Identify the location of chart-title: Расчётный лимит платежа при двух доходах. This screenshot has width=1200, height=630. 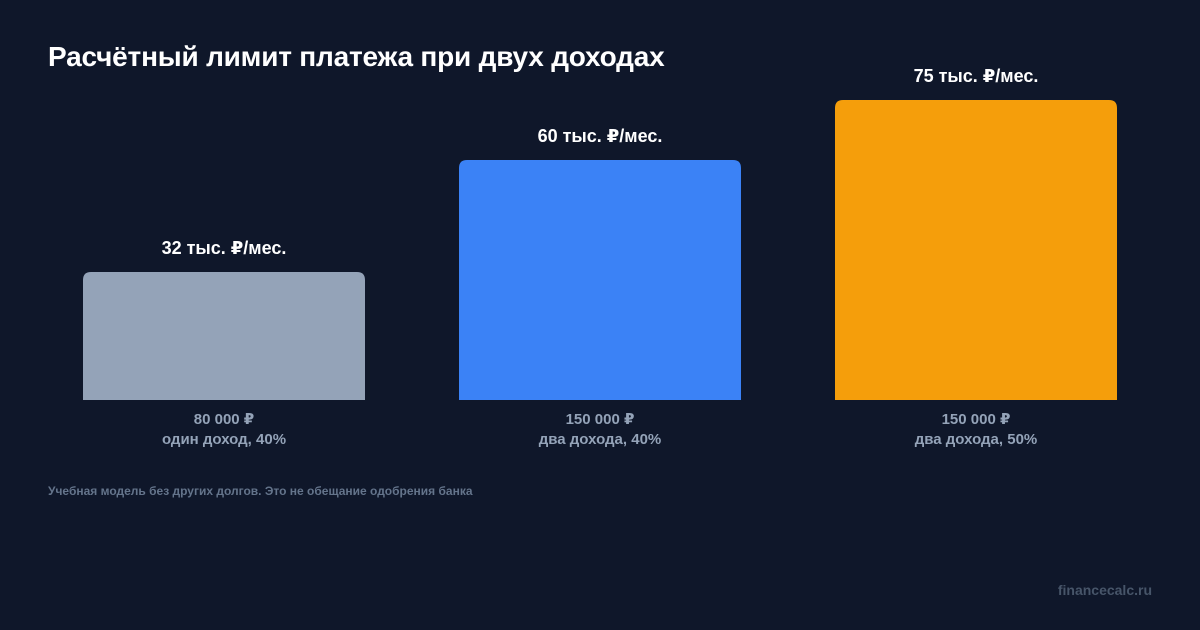
(356, 56).